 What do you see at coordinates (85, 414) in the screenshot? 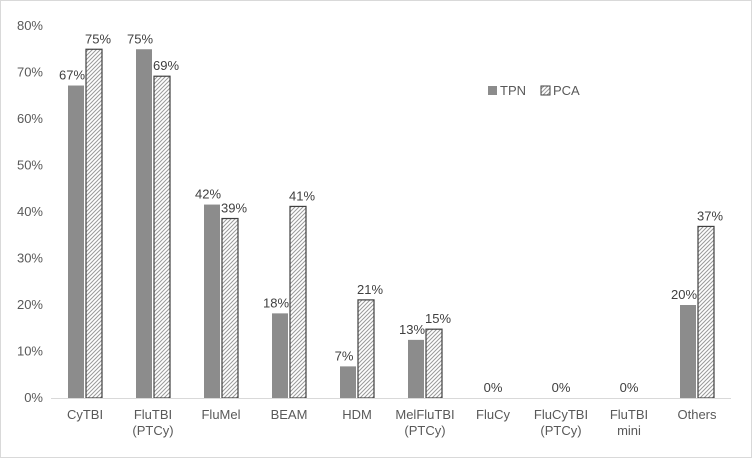
I see `x-tick-label: CyTBI` at bounding box center [85, 414].